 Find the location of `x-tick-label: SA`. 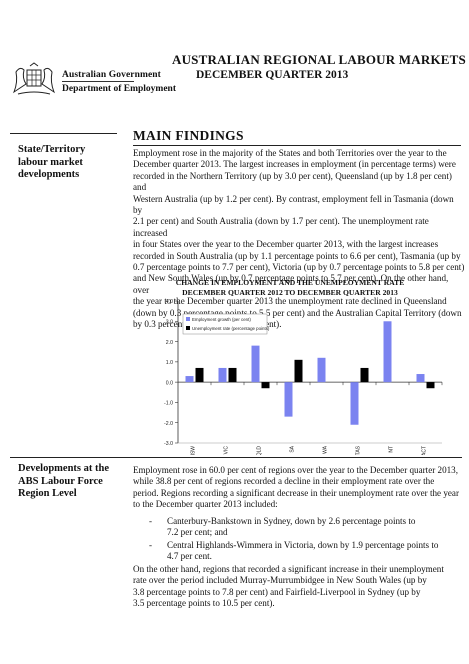

x-tick-label: SA is located at coordinates (293, 448).